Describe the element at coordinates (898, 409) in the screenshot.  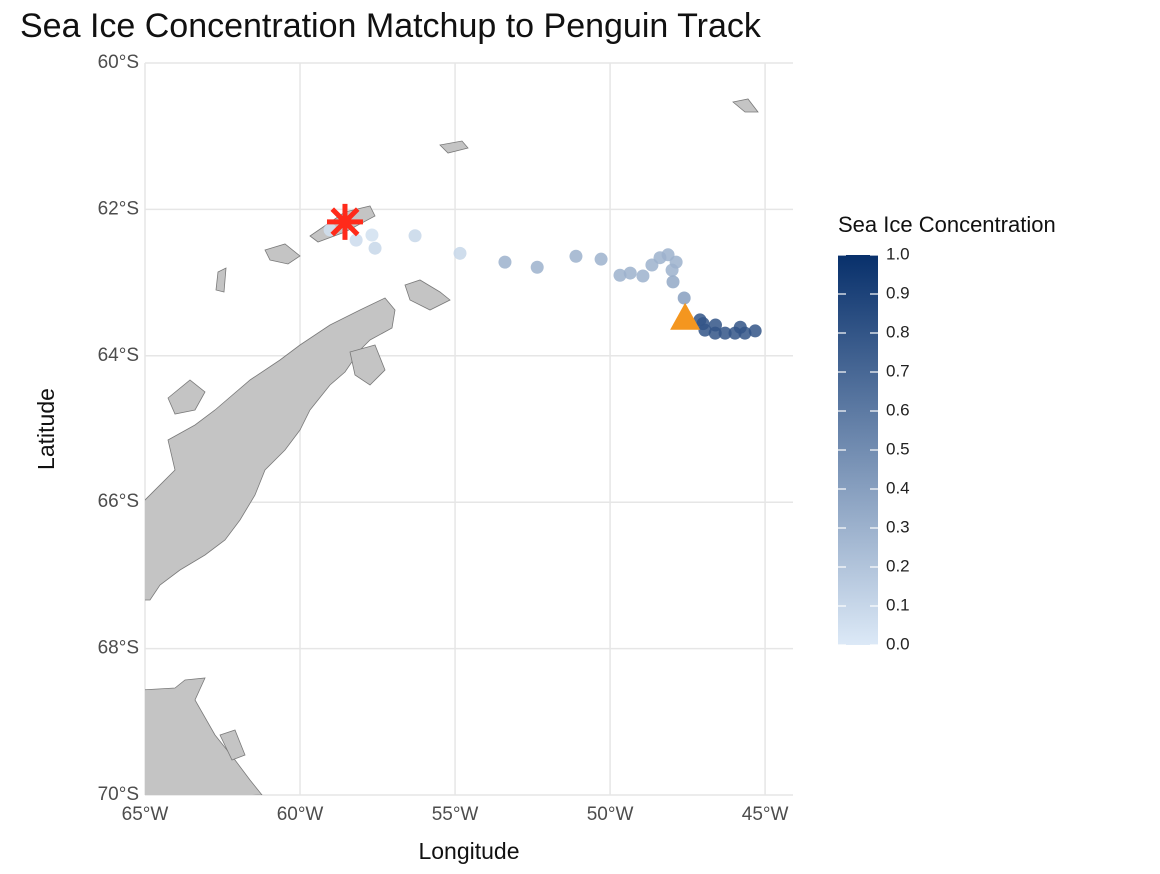
I see `colorbar-label: 0.6` at that location.